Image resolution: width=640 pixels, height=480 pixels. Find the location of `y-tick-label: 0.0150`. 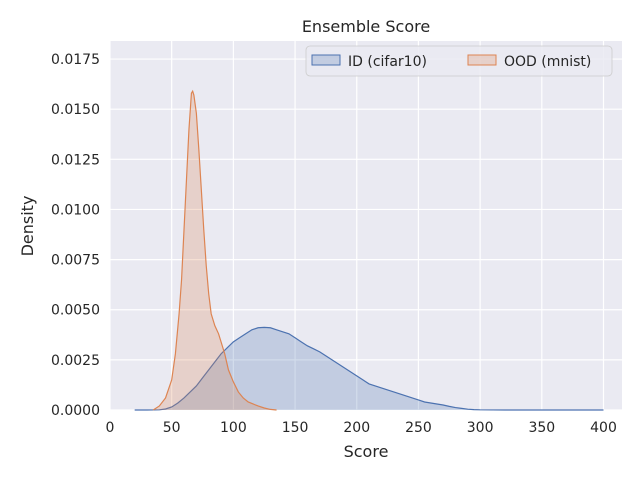

y-tick-label: 0.0150 is located at coordinates (75, 110).